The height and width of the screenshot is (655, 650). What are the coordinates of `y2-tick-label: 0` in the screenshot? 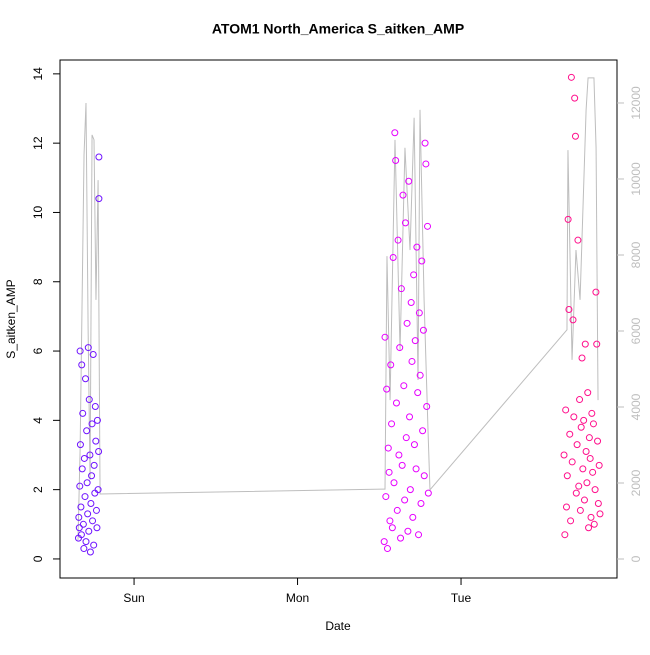 It's located at (636, 558).